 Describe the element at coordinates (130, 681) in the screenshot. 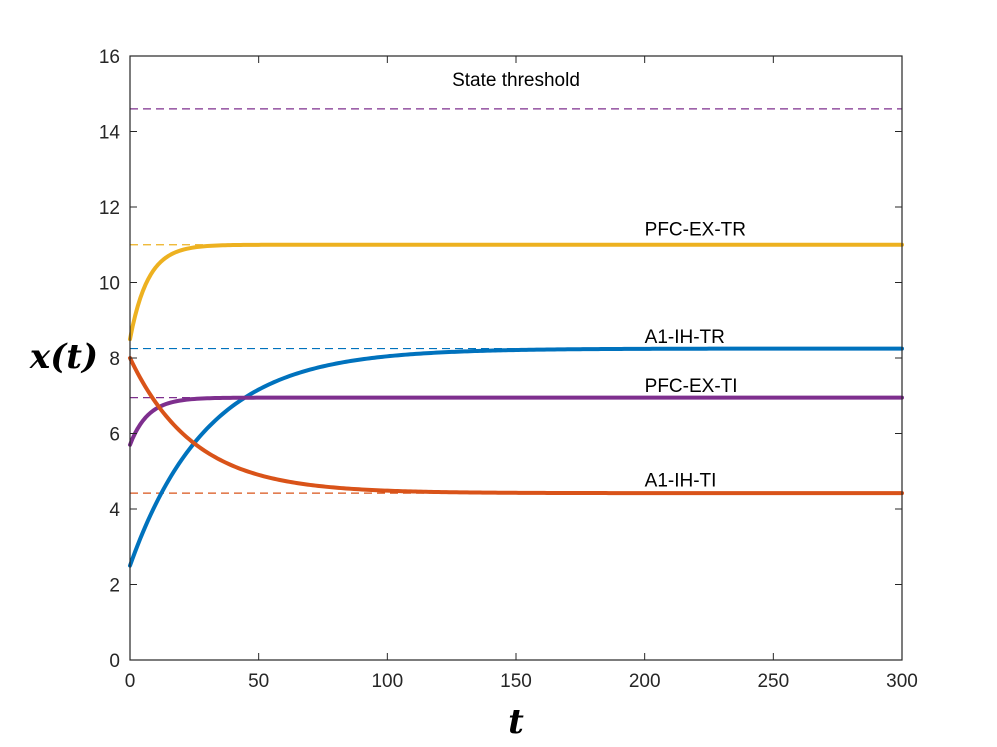

I see `x-tick-label: 0` at that location.